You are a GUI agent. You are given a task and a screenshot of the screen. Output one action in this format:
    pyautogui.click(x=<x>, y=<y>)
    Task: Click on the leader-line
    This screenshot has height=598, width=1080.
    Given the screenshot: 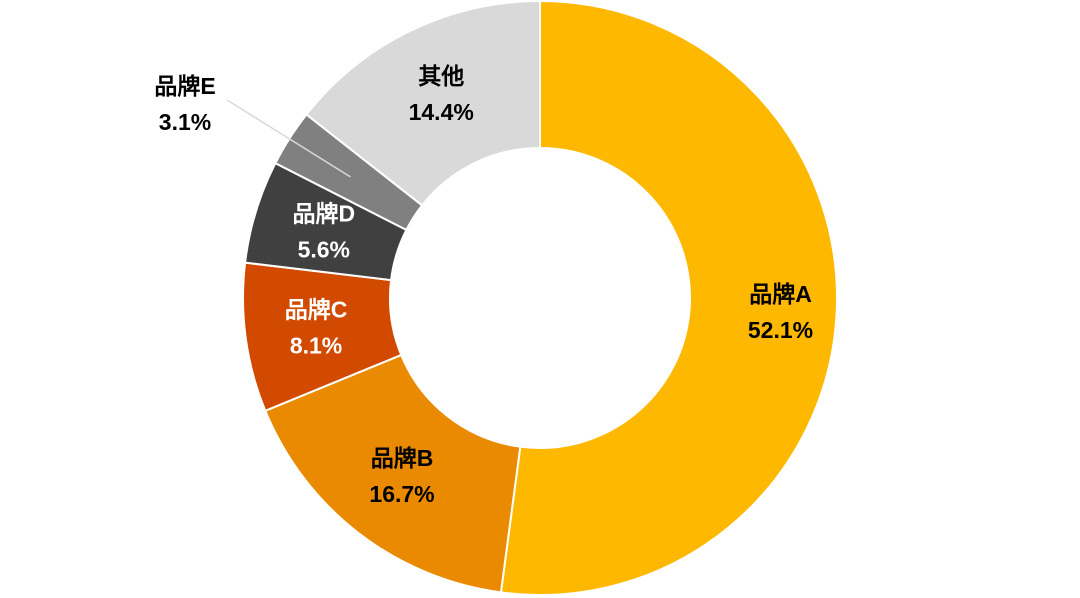 What is the action you would take?
    pyautogui.click(x=288, y=138)
    